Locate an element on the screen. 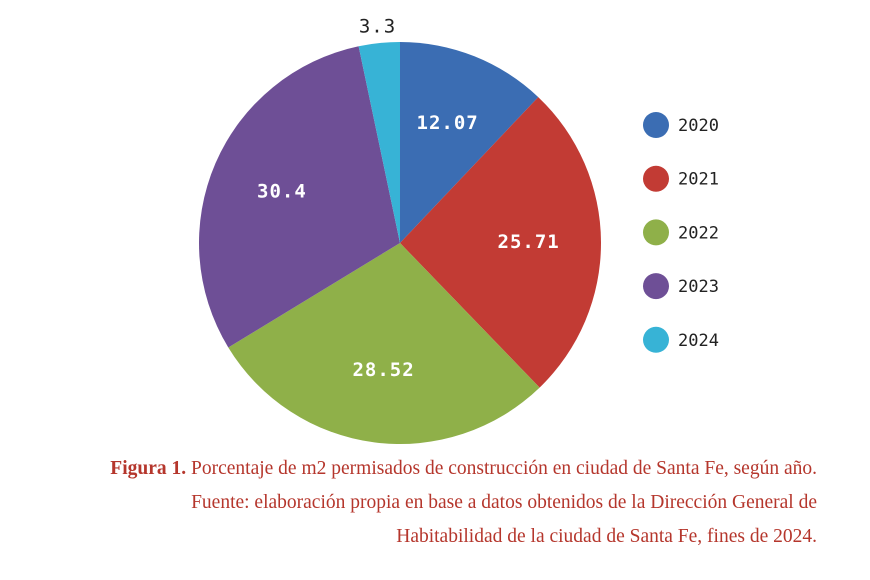  legend-label: 2022 is located at coordinates (698, 233).